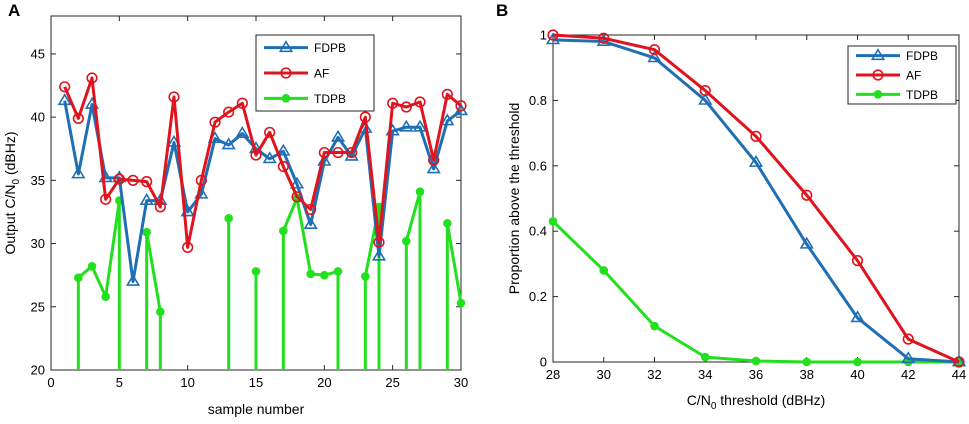 This screenshot has height=424, width=969. I want to click on x-tick-label: 20, so click(324, 382).